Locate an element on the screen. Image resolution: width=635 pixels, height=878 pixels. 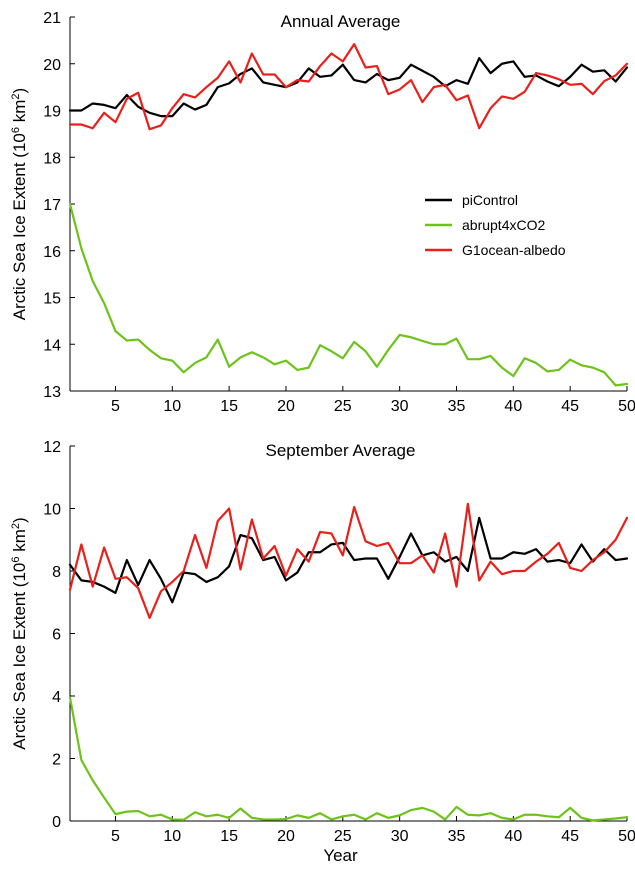
series-line-abrupt4xco2 is located at coordinates (348, 759).